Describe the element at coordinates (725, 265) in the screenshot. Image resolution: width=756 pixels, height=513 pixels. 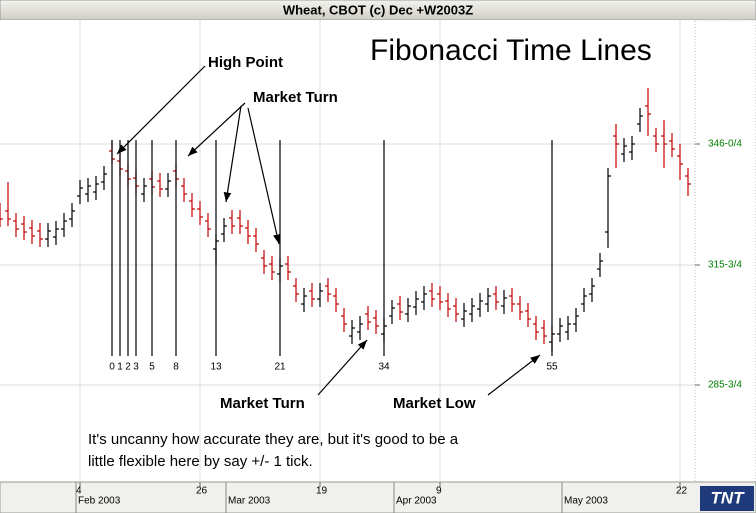
I see `y-tick-label: 315-3/4` at that location.